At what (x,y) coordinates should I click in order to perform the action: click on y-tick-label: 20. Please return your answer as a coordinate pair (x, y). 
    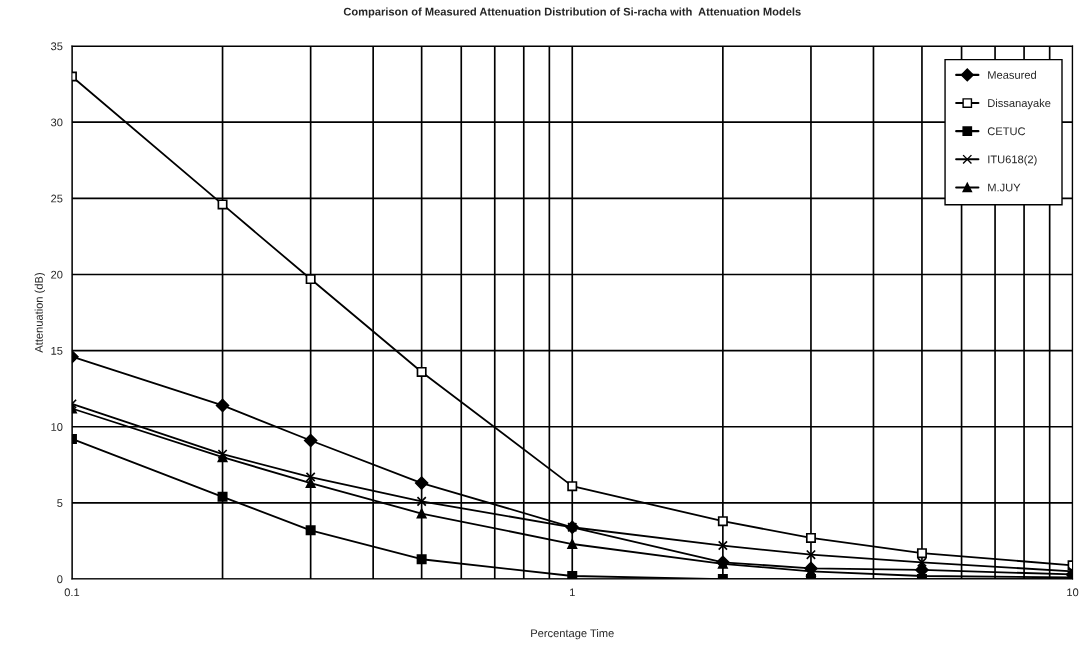
    Looking at the image, I should click on (57, 274).